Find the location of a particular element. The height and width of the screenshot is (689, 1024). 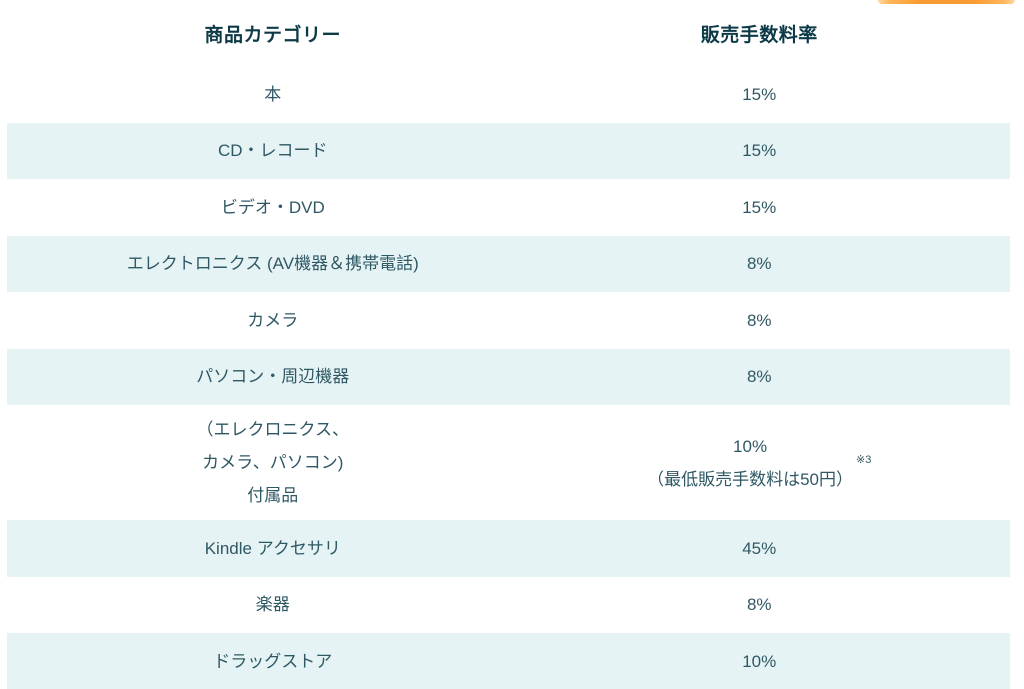

table-row: ビデオ・DVD 15% is located at coordinates (508, 207).